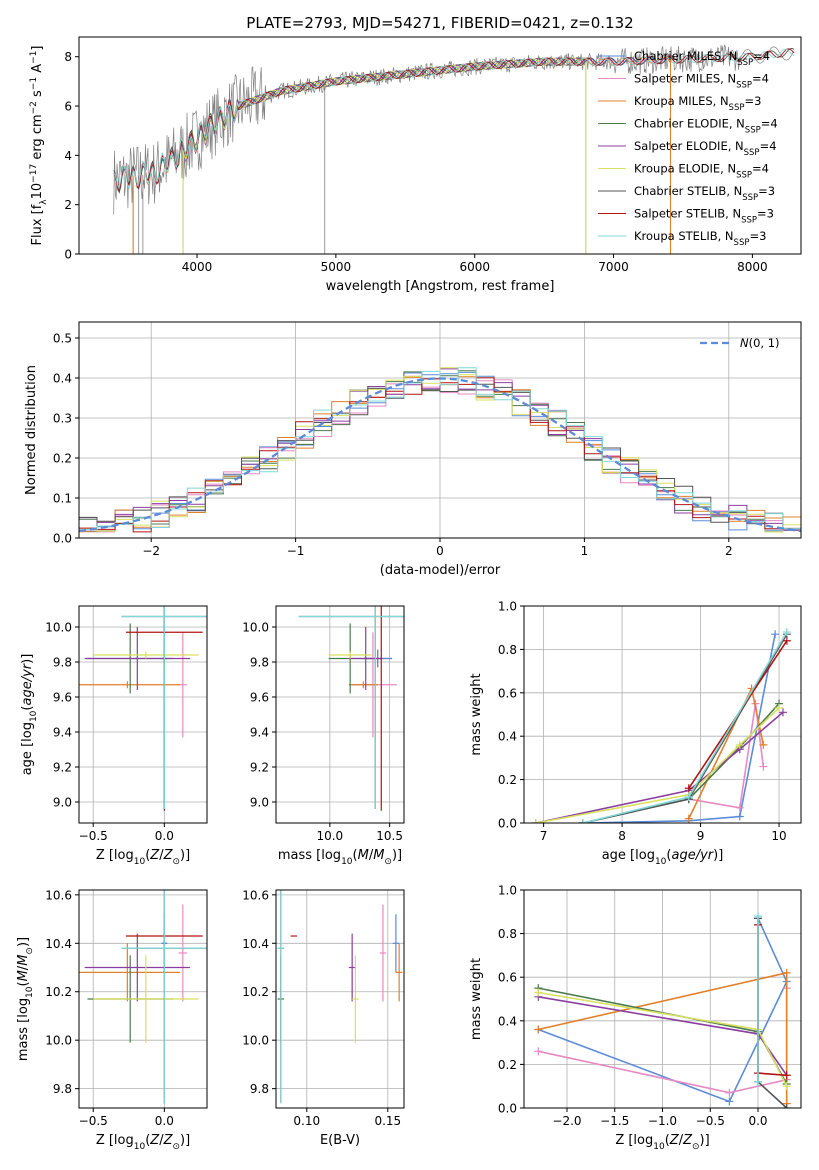  What do you see at coordinates (143, 999) in the screenshot?
I see `plot-area-mass-vs-Z` at bounding box center [143, 999].